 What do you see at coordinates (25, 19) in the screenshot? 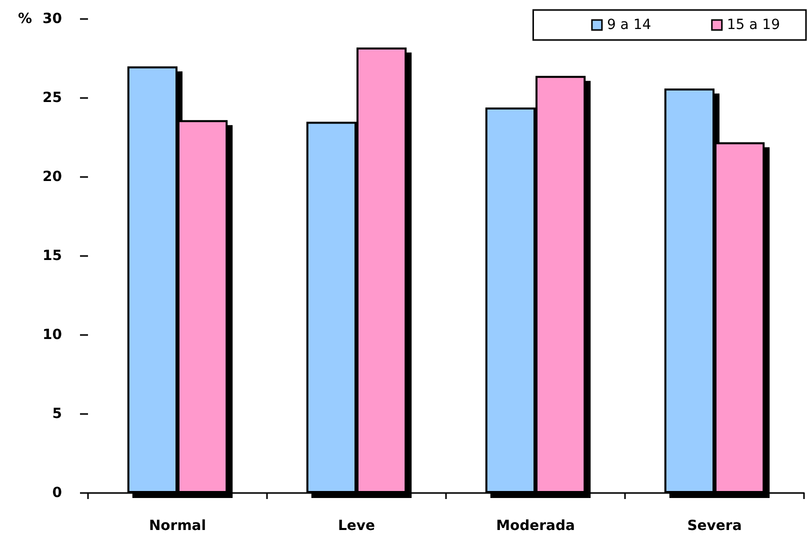
I see `y-axis-title: %` at bounding box center [25, 19].